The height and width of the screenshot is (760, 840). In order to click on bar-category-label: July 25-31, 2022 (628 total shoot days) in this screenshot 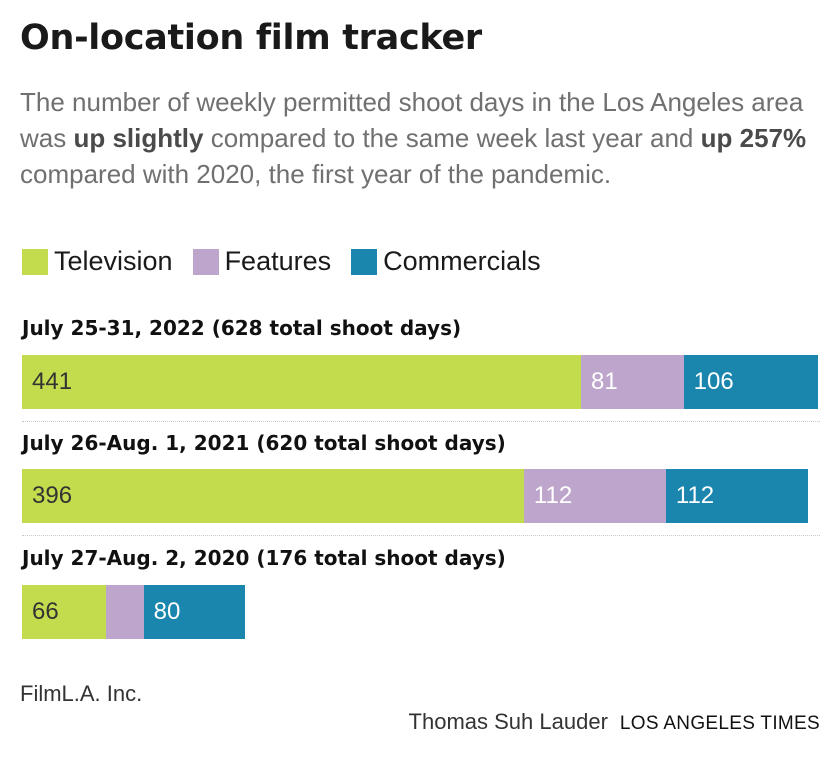, I will do `click(242, 328)`.